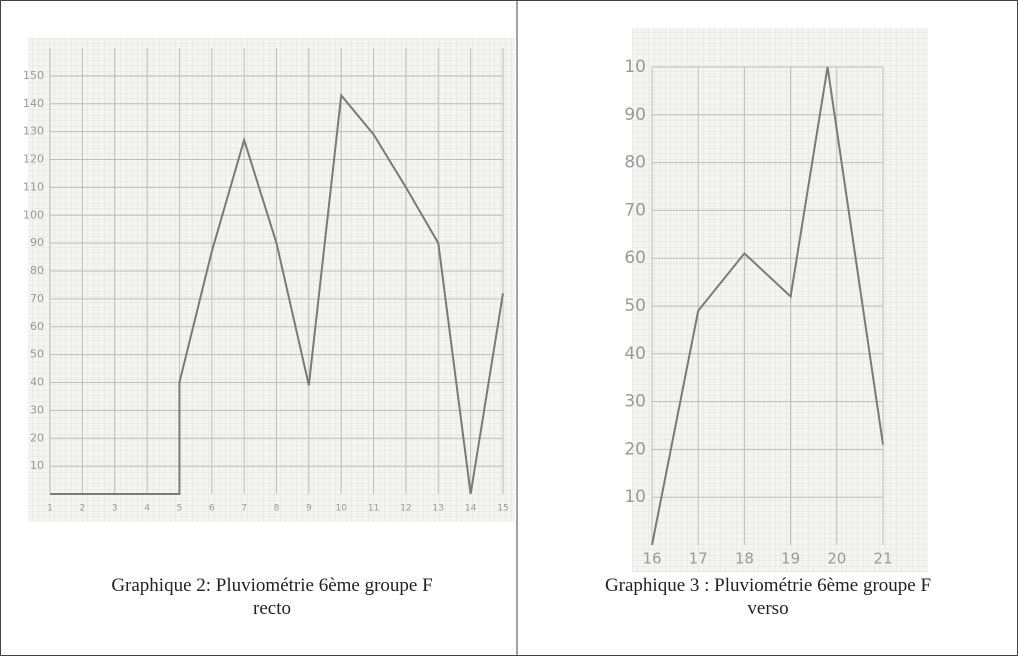 This screenshot has width=1018, height=656. What do you see at coordinates (180, 509) in the screenshot?
I see `x-tick-label: 5` at bounding box center [180, 509].